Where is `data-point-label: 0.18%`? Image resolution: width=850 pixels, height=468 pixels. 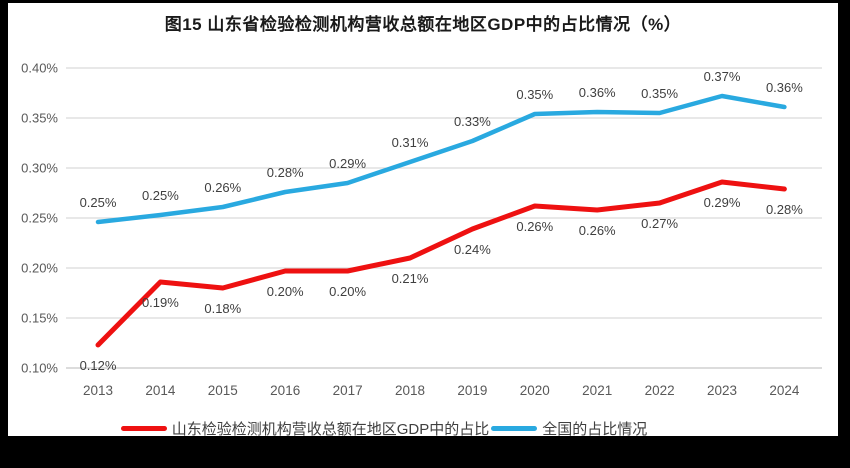
data-point-label: 0.18% is located at coordinates (222, 308).